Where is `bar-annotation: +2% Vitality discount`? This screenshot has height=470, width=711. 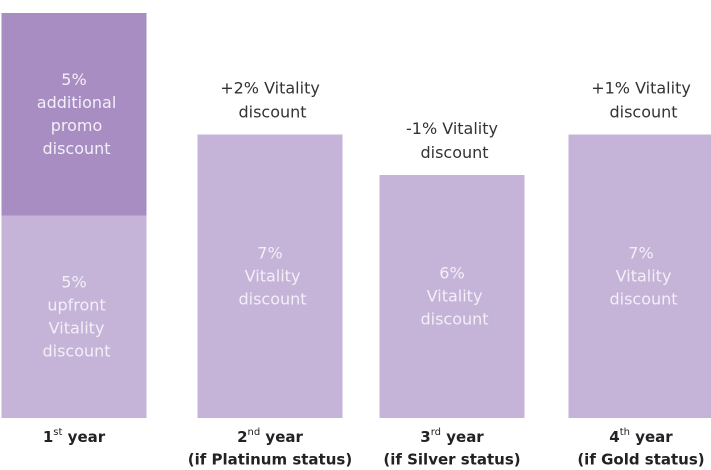
bar-annotation: +2% Vitality discount is located at coordinates (270, 99).